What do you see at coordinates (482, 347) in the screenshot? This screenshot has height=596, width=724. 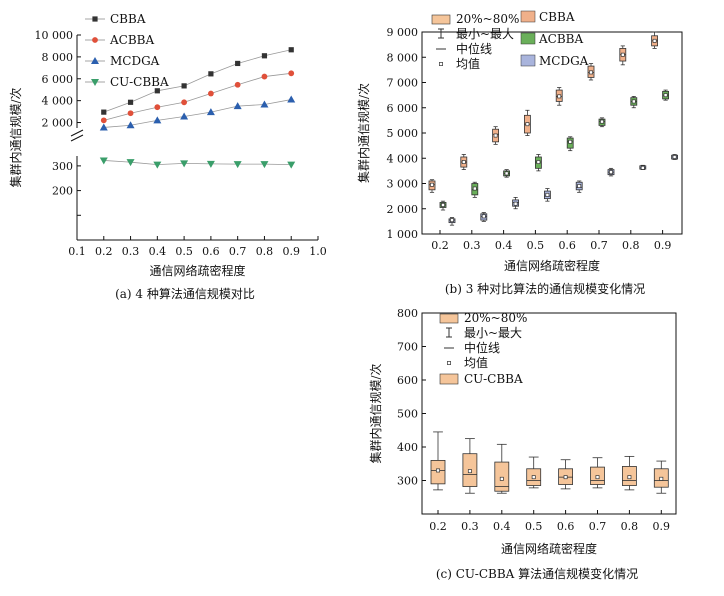 I see `legend-label: 中位线` at bounding box center [482, 347].